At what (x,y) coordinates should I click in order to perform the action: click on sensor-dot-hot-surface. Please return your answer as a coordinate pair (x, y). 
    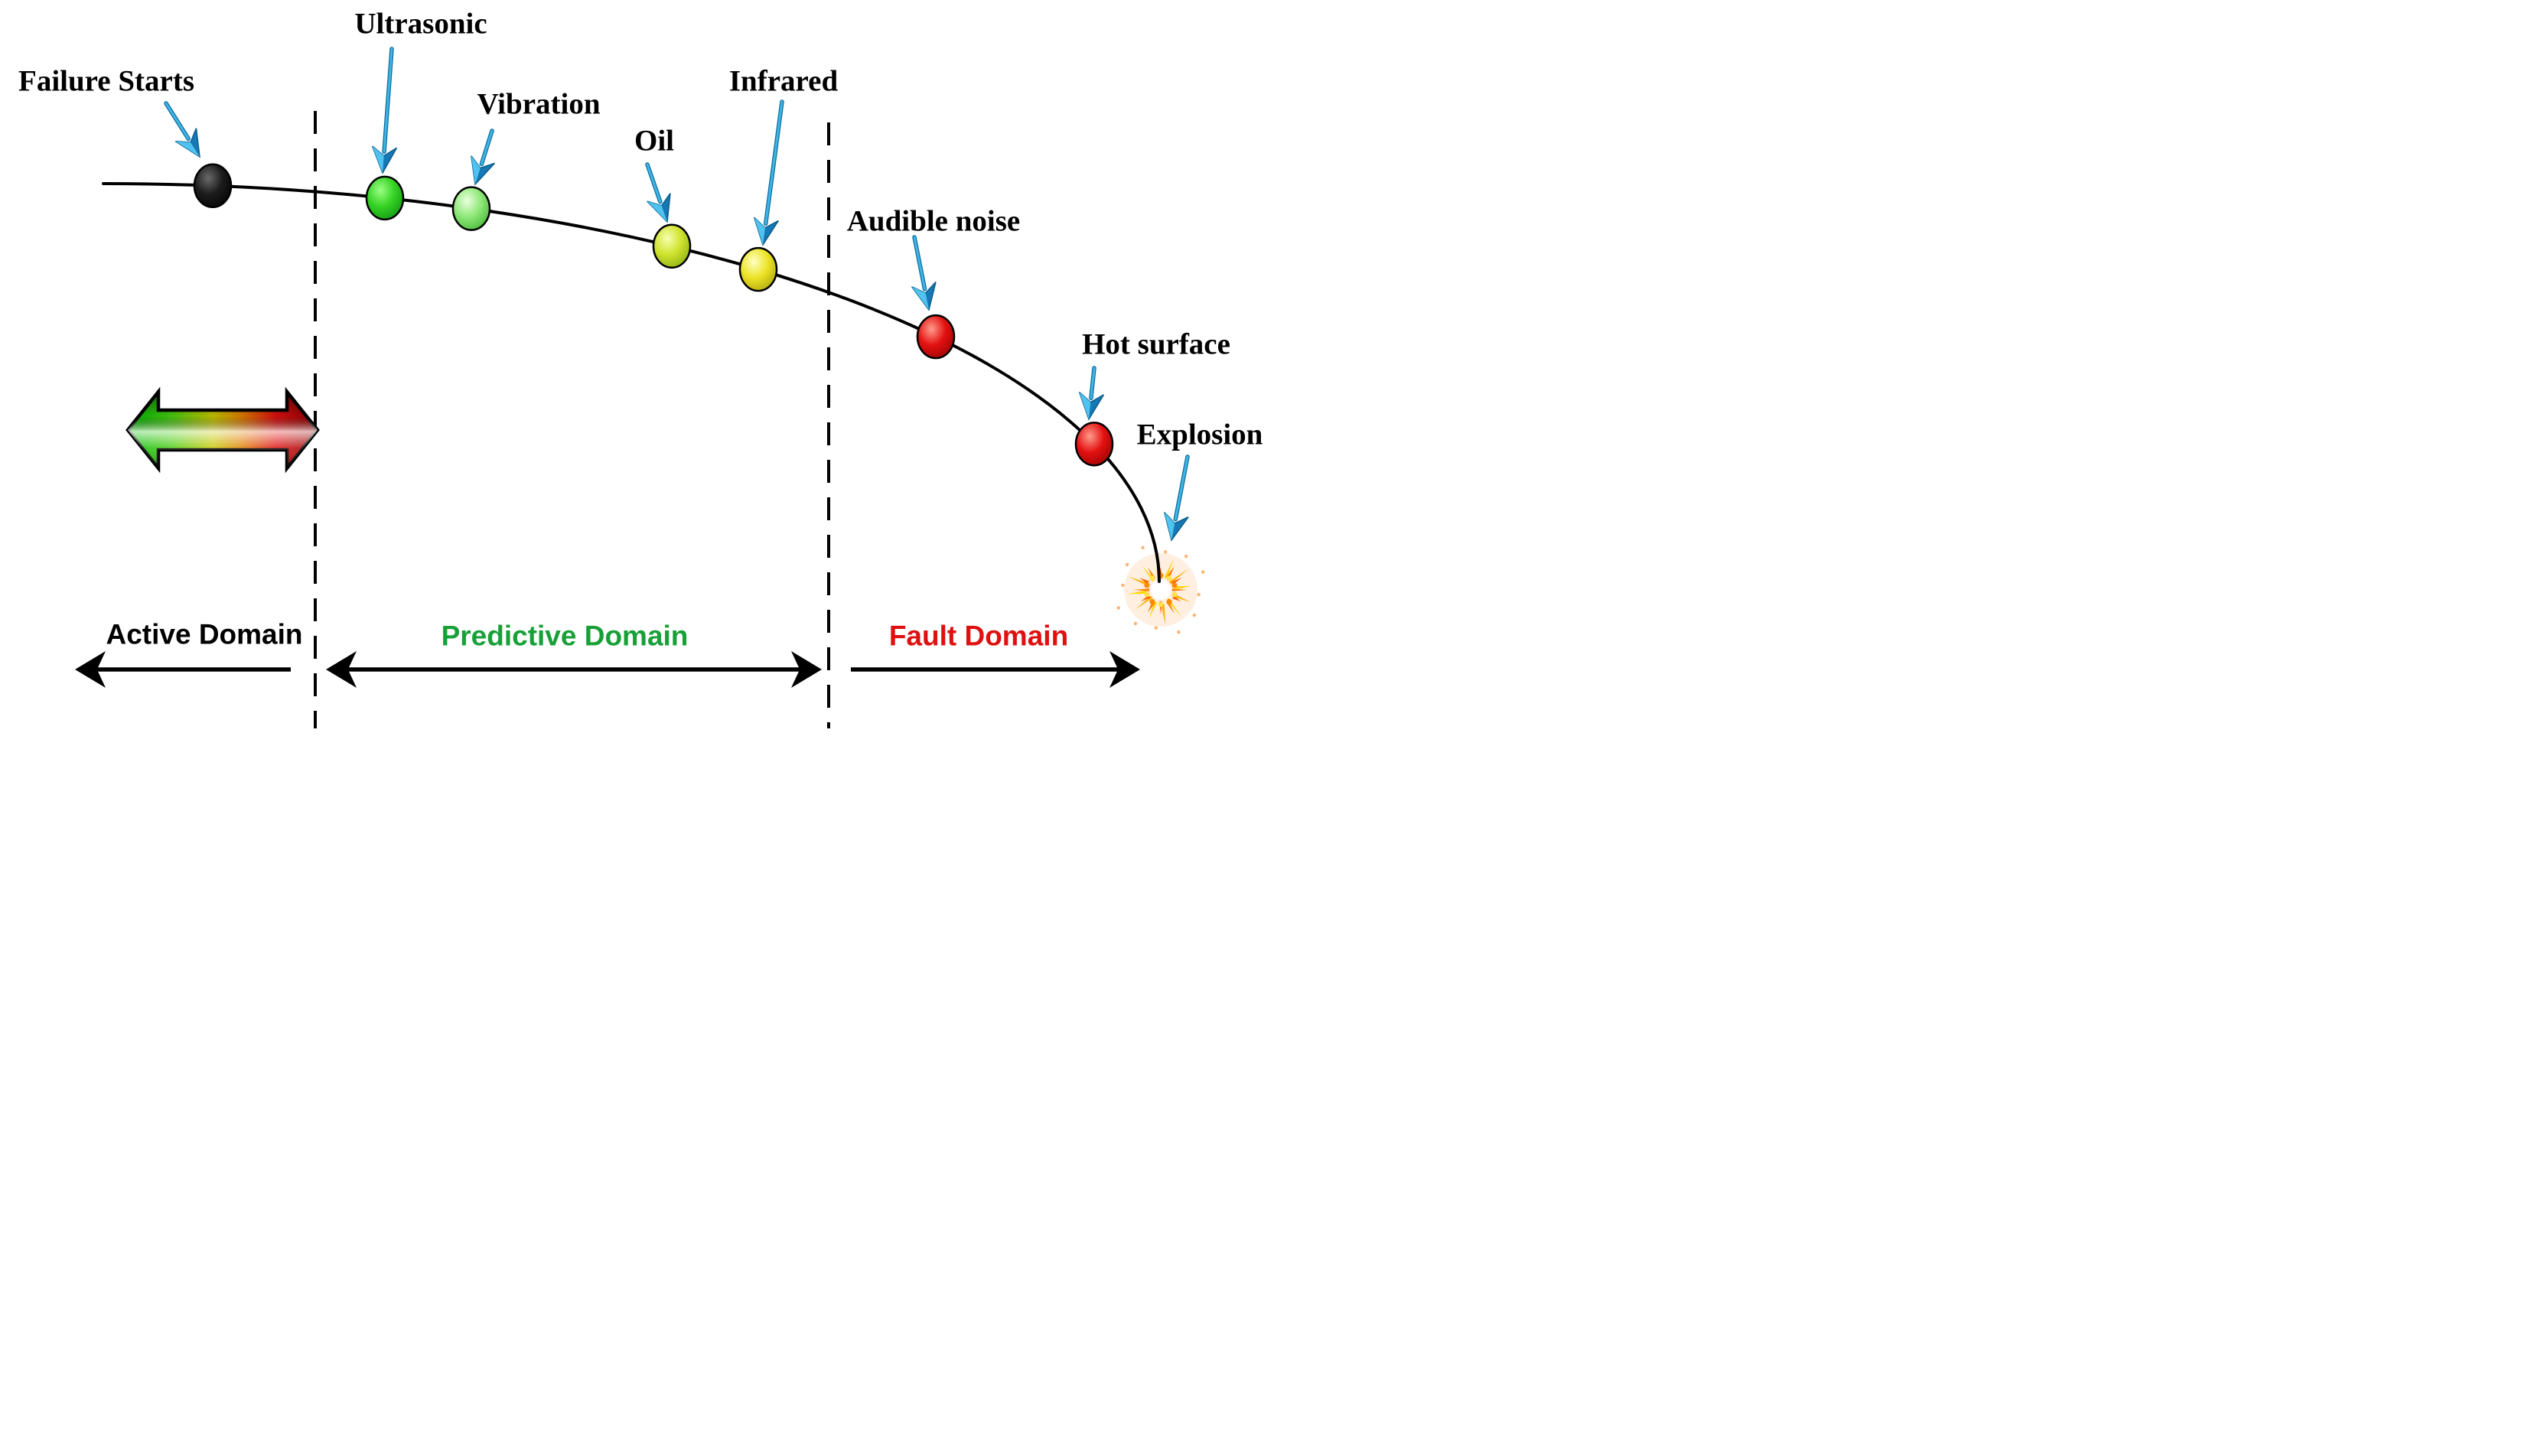
    Looking at the image, I should click on (1094, 444).